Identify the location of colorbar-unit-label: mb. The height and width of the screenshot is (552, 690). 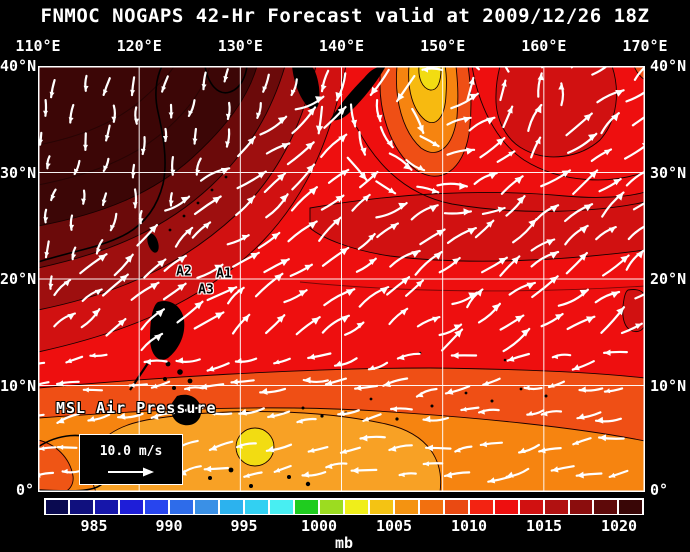
(344, 543).